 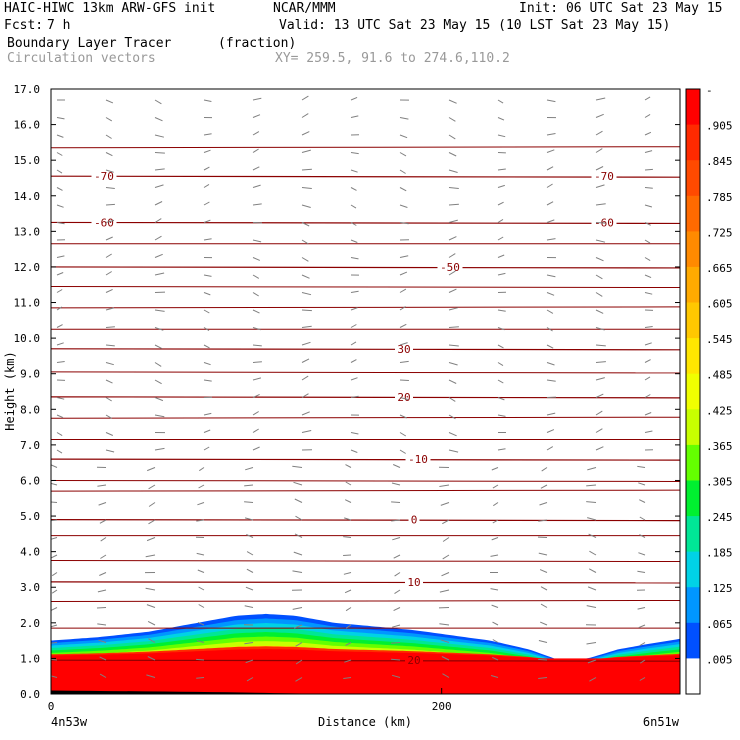 I want to click on y-tick-label-12: 12.0, so click(x=27, y=267).